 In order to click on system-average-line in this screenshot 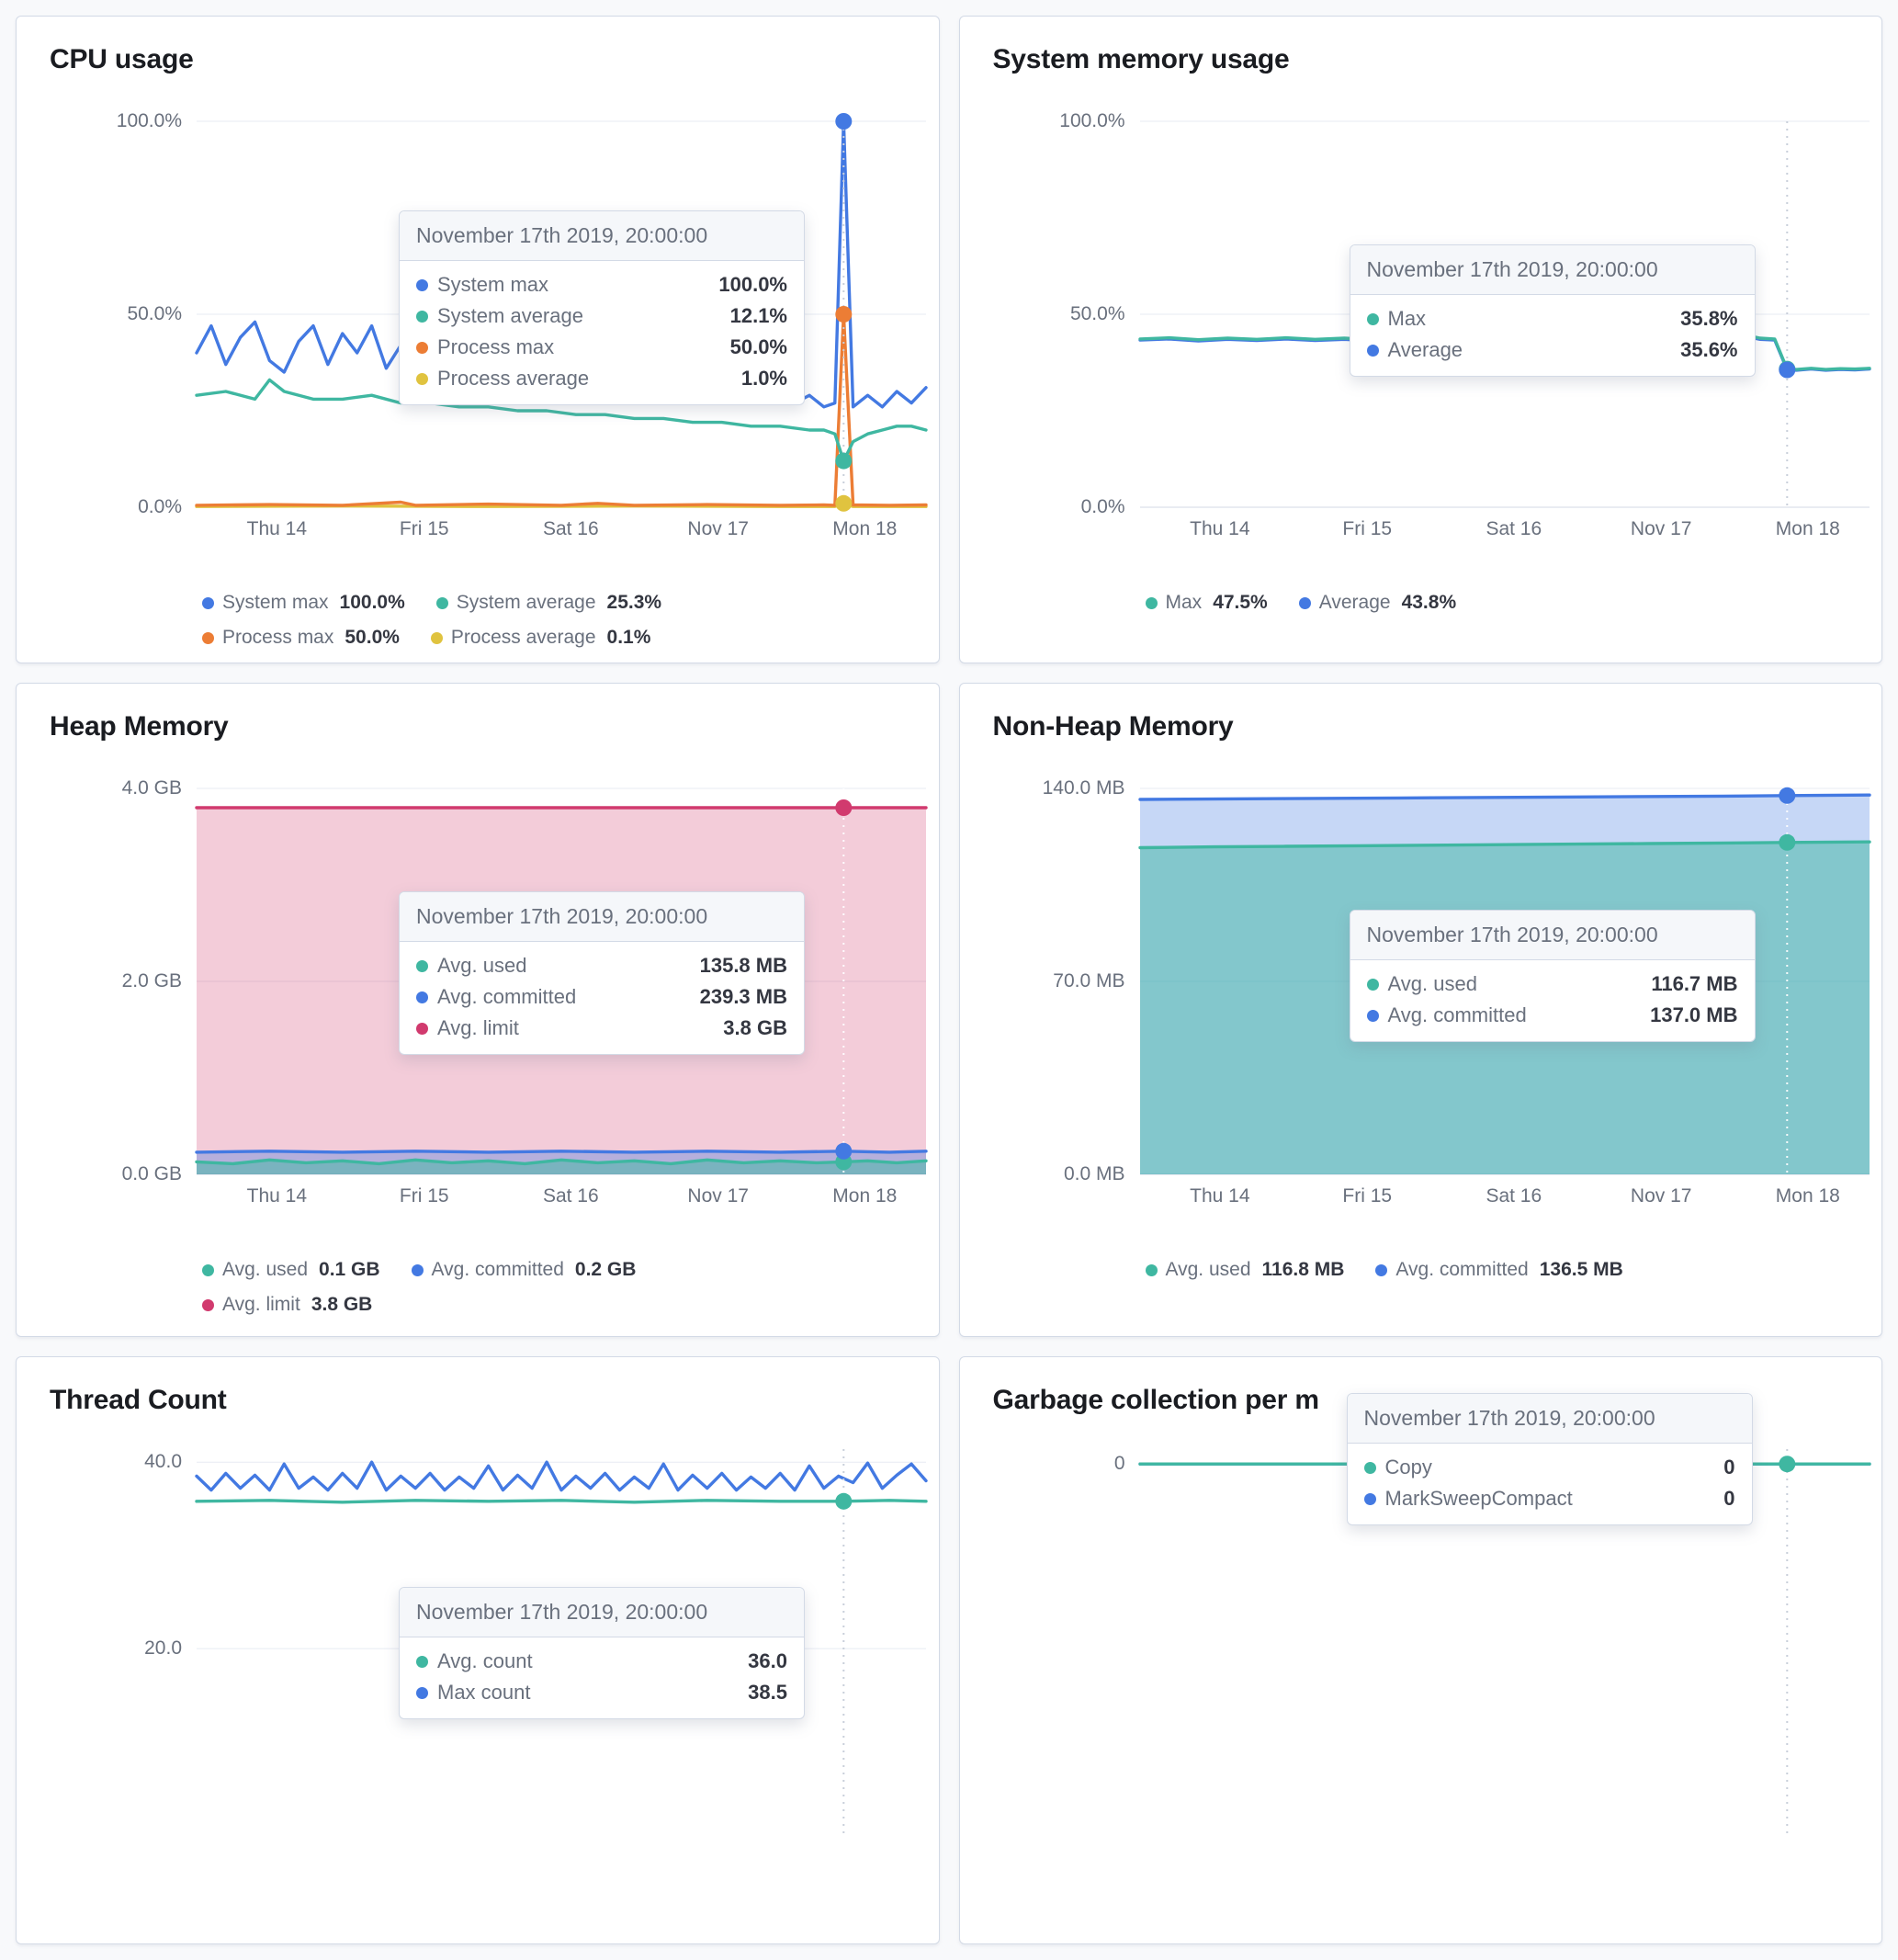, I will do `click(561, 420)`.